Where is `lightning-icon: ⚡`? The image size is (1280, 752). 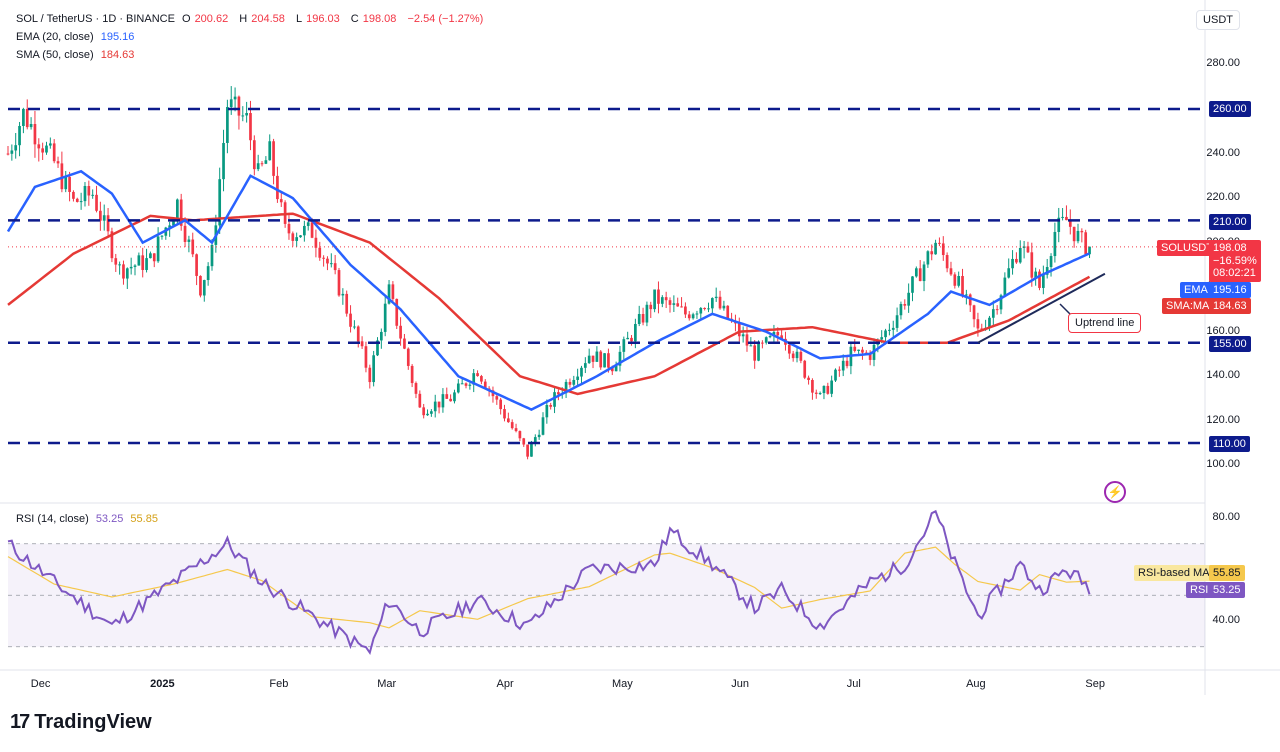
lightning-icon: ⚡ is located at coordinates (1115, 492).